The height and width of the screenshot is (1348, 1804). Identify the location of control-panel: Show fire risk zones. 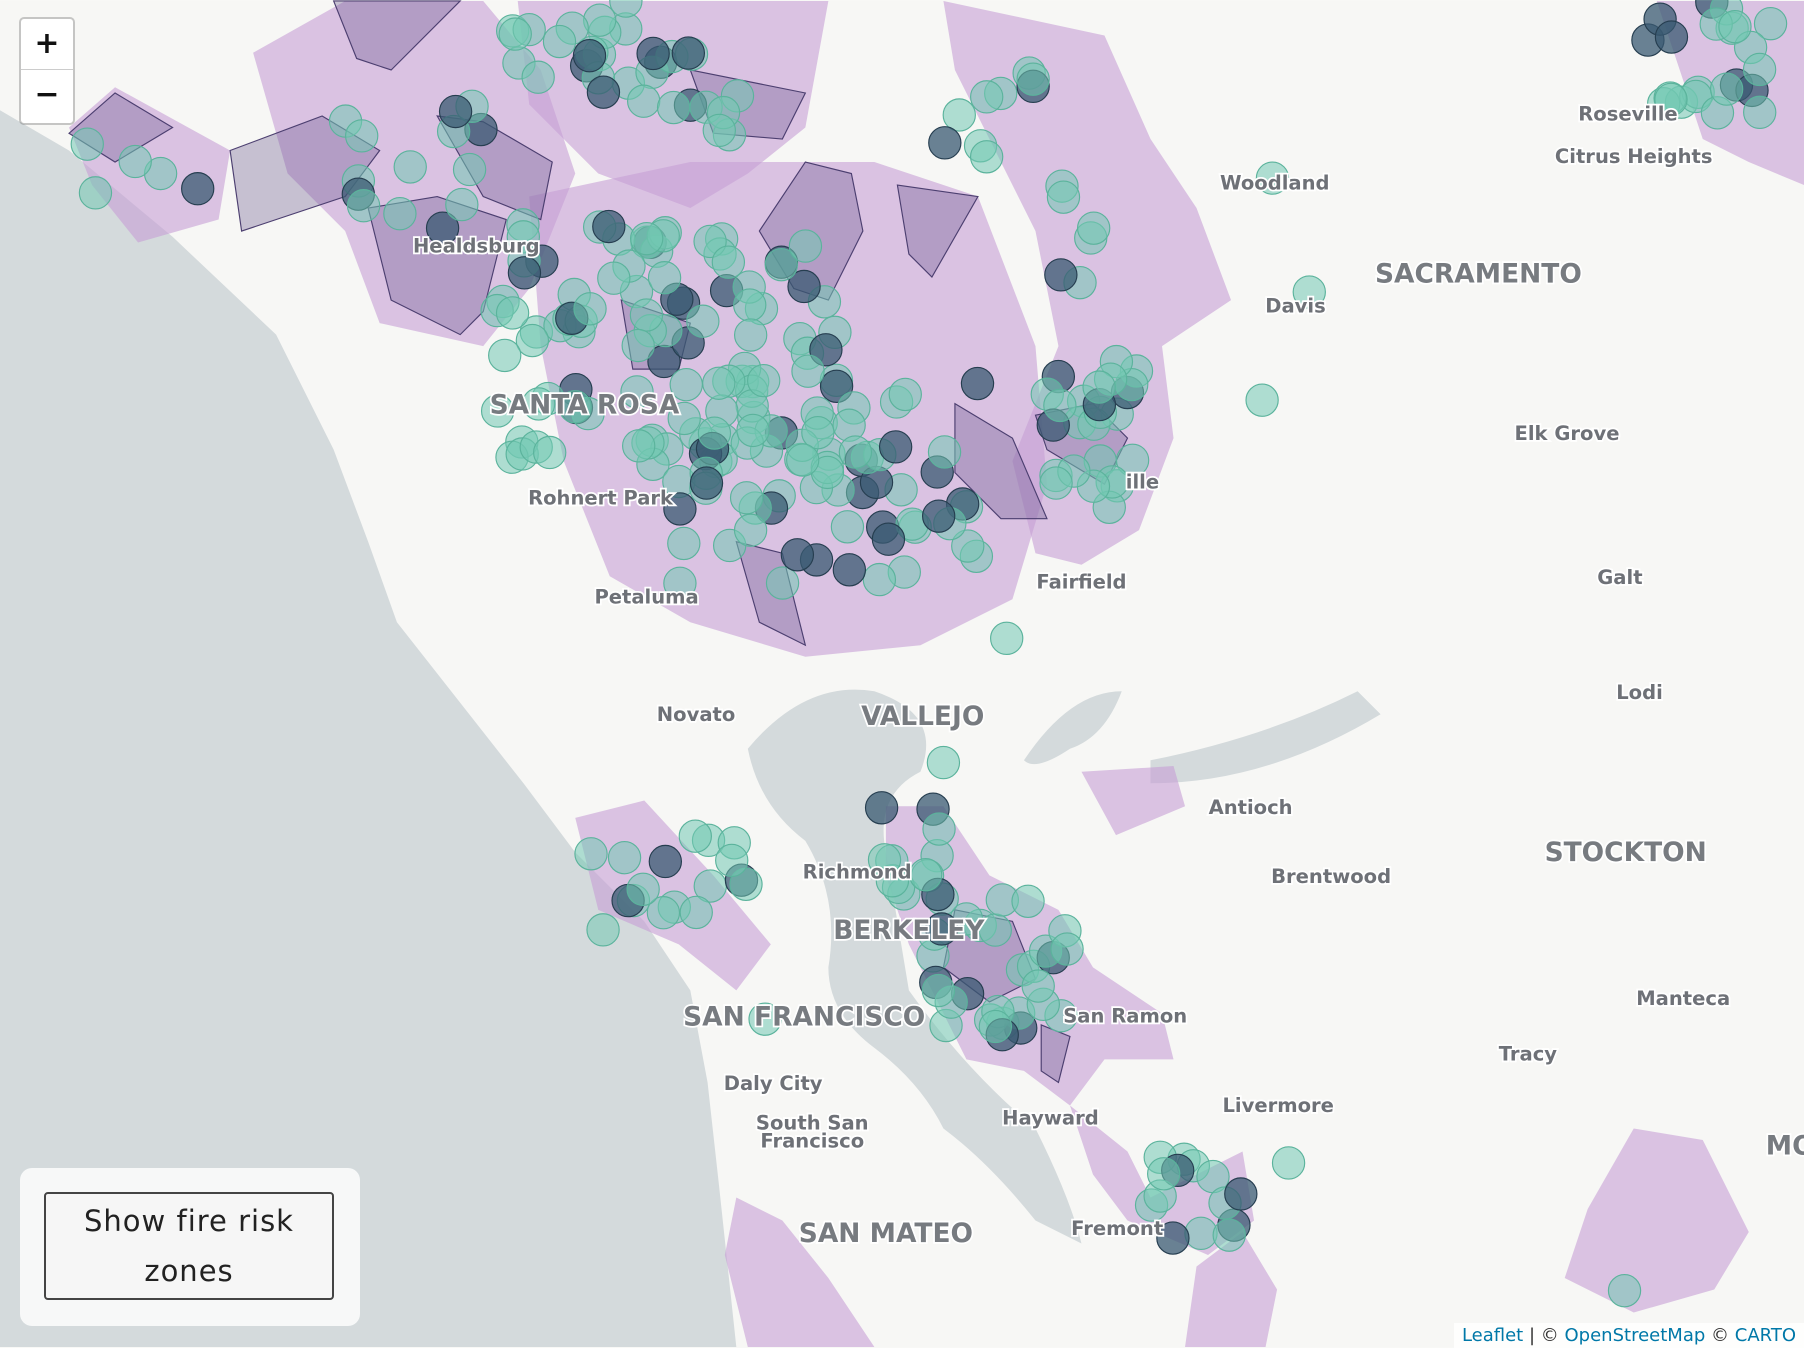
(190, 1247).